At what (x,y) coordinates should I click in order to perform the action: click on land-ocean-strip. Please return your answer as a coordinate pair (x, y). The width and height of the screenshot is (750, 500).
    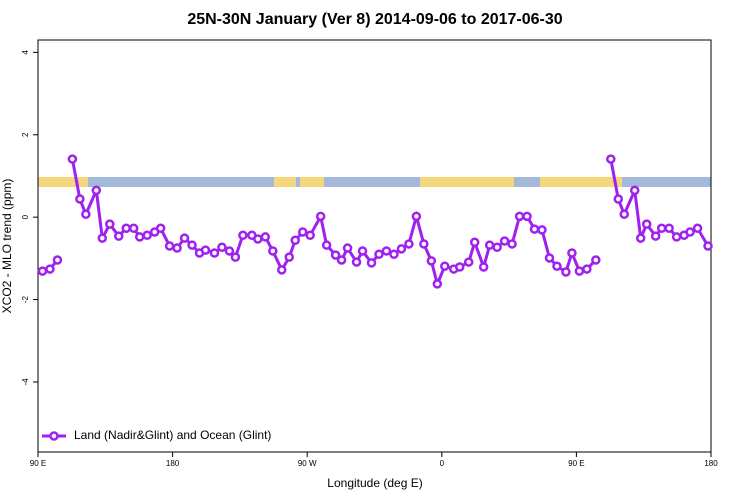
    Looking at the image, I should click on (374, 182).